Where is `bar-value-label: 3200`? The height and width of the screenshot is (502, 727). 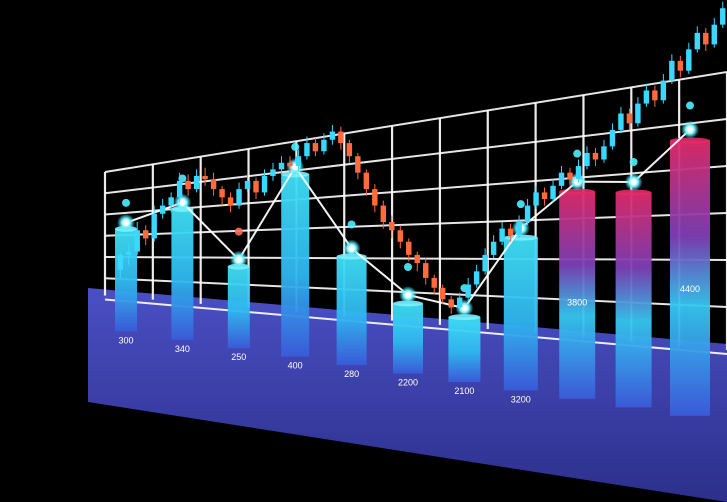
bar-value-label: 3200 is located at coordinates (521, 399).